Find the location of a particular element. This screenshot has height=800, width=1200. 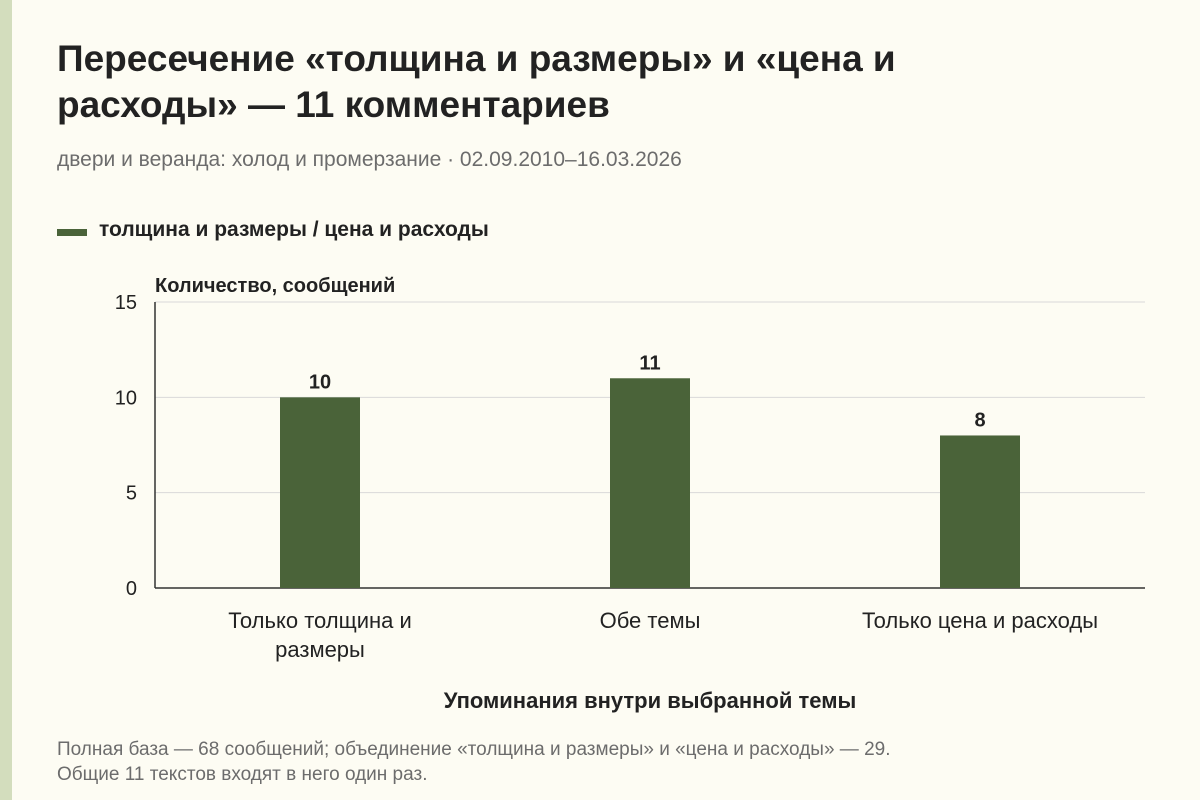

y-tick-label: 0 is located at coordinates (131, 589).